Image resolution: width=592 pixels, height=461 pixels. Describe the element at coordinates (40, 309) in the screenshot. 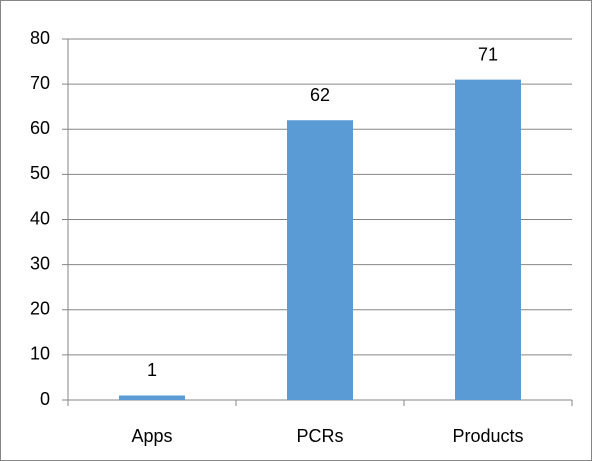

I see `y-tick-label: 20` at that location.